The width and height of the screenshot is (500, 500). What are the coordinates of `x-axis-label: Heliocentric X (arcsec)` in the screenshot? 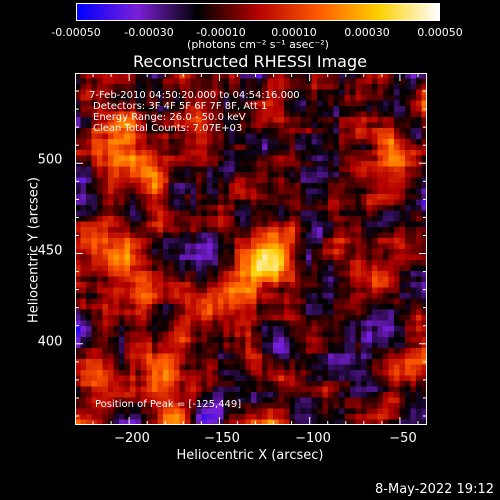 It's located at (250, 455).